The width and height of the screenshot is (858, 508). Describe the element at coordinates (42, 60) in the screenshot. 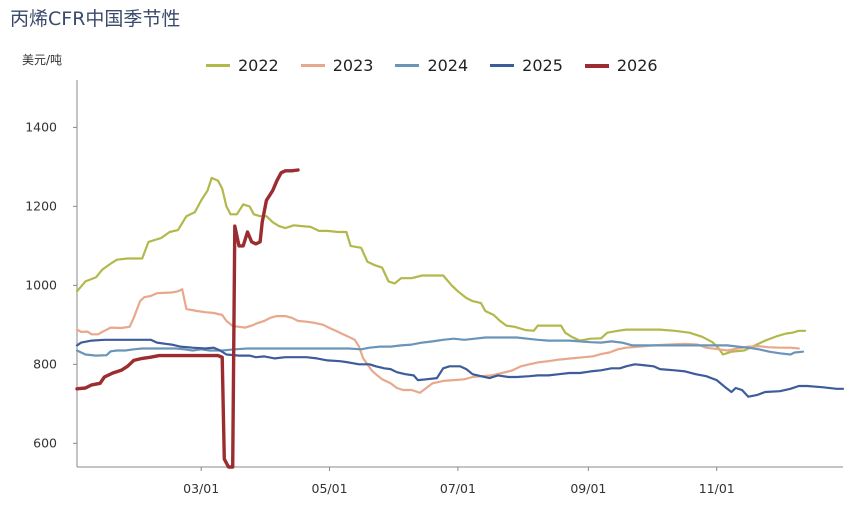

I see `y-axis-unit: 美元/吨` at that location.